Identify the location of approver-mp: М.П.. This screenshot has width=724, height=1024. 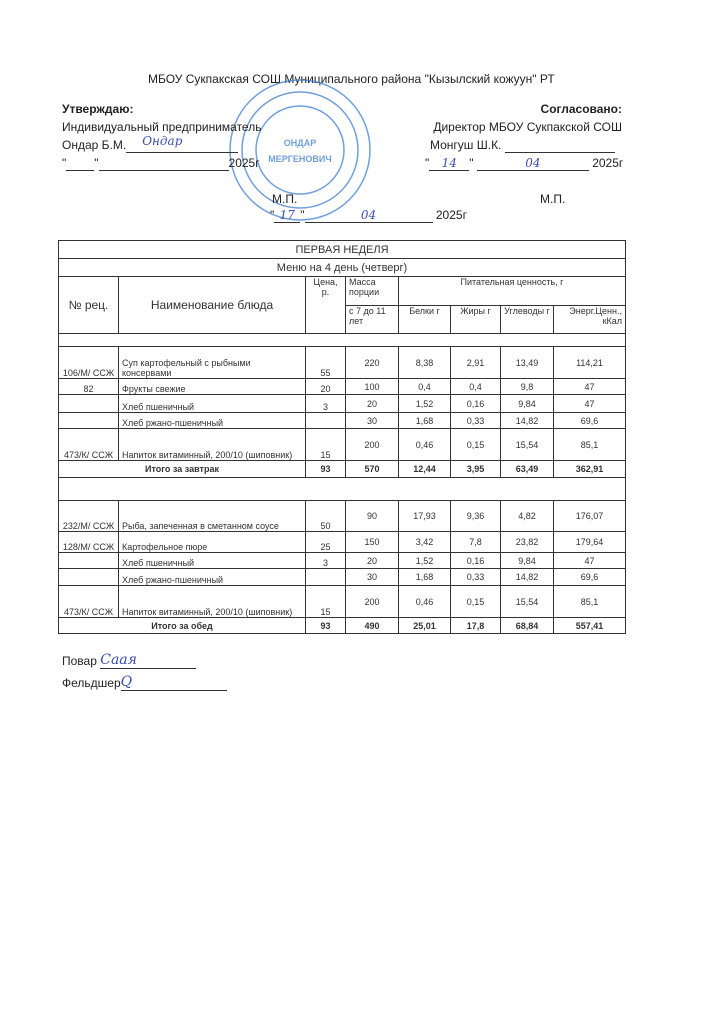
(285, 199).